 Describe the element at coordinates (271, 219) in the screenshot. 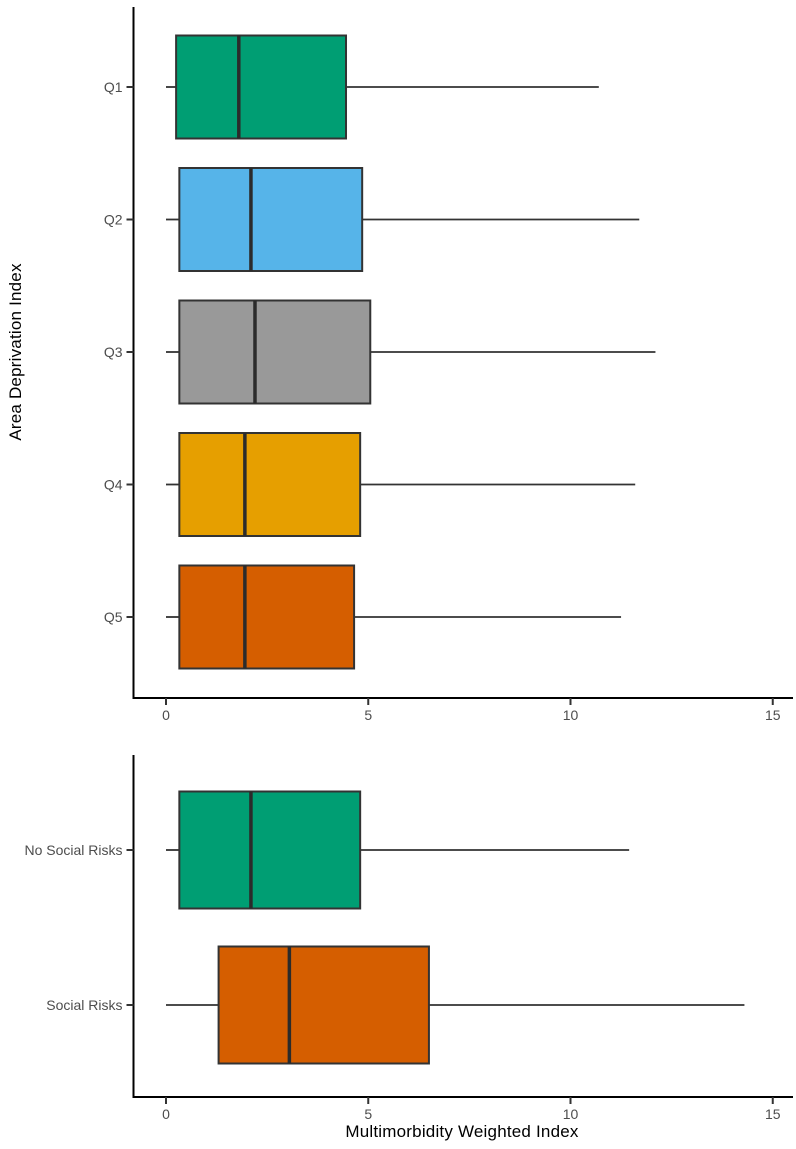

I see `box-q2` at that location.